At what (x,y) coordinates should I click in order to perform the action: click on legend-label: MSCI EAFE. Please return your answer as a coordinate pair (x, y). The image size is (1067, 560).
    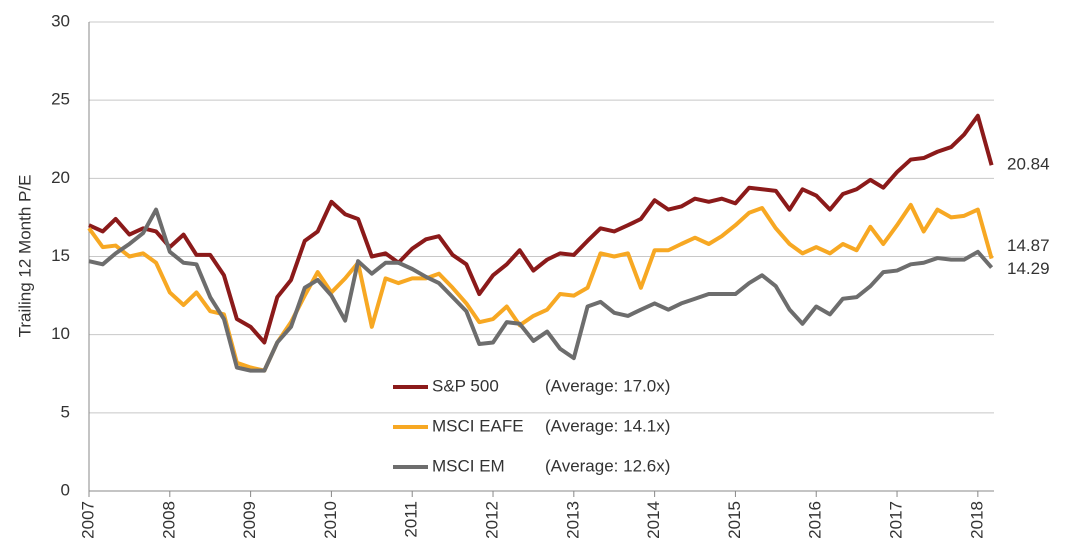
    Looking at the image, I should click on (478, 425).